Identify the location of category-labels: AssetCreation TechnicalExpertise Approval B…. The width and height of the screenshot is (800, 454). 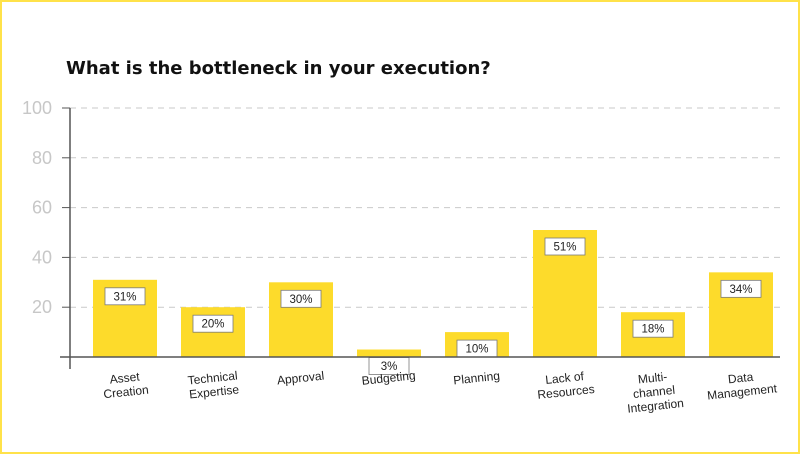
(440, 391).